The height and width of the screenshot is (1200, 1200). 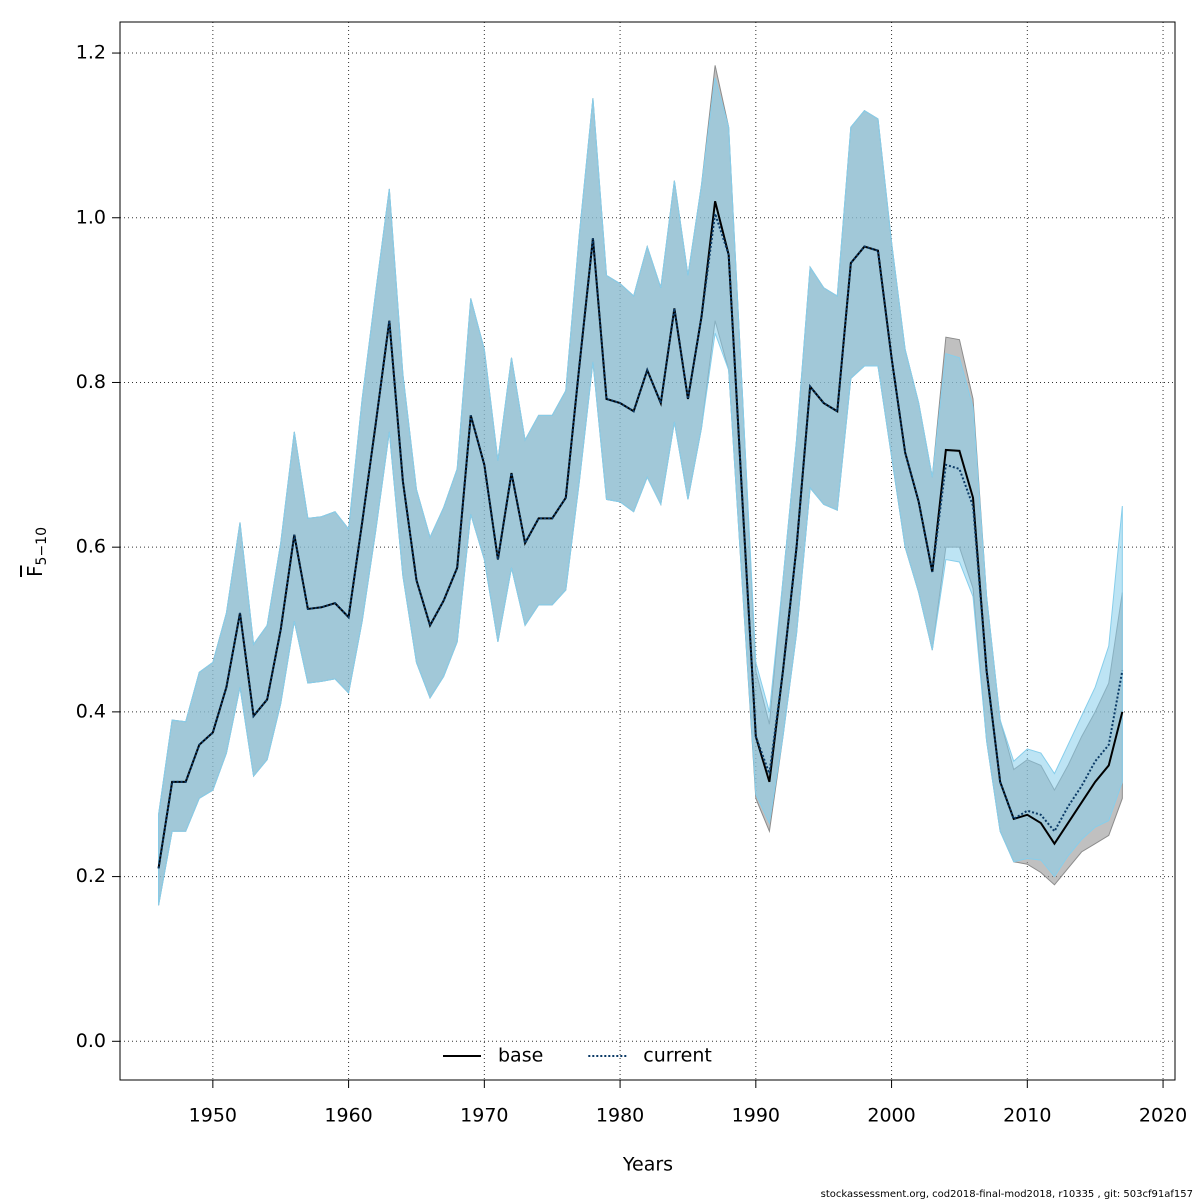 I want to click on y-tick-label: 0.8, so click(x=91, y=382).